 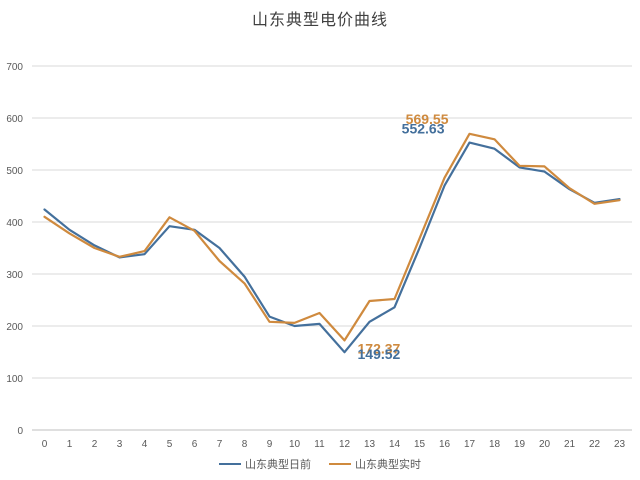 I want to click on data-label-552-63: 552.63, so click(x=423, y=129).